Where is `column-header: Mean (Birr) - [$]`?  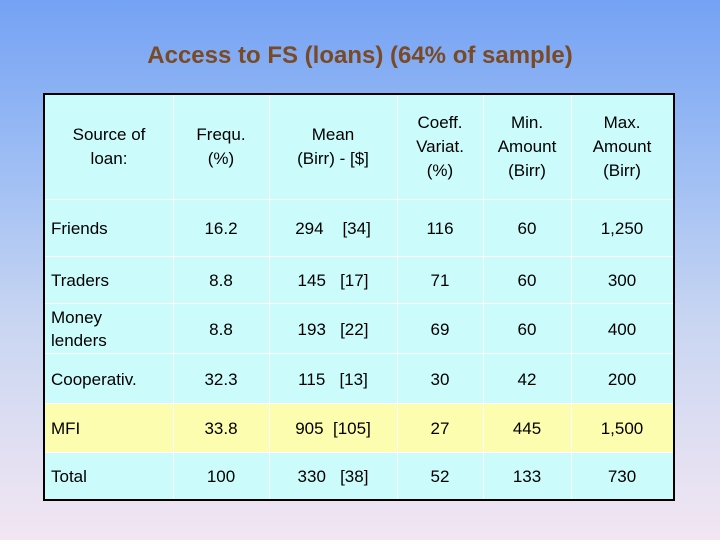
column-header: Mean (Birr) - [$] is located at coordinates (333, 146).